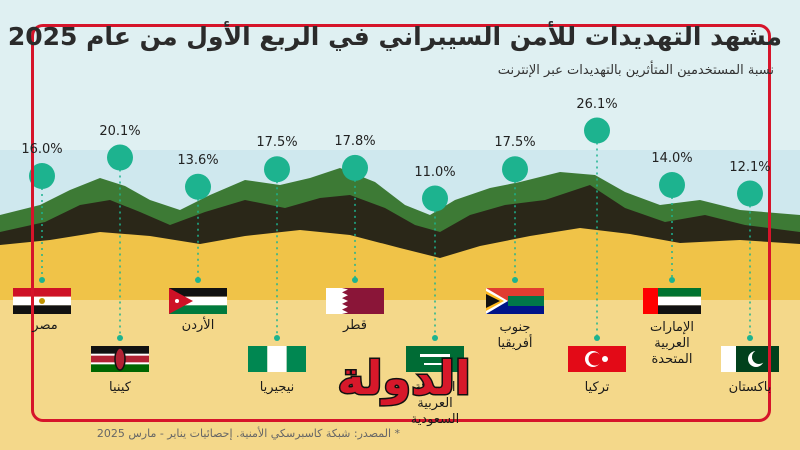 The width and height of the screenshot is (800, 450). I want to click on country-label: تركيا, so click(597, 387).